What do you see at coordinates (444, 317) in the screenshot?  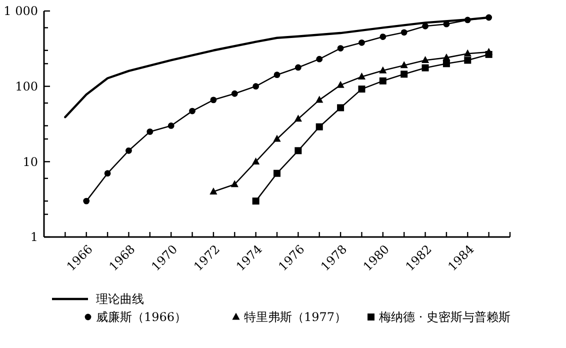 I see `legend-label: 梅纳德 · 史密斯与普赖斯` at bounding box center [444, 317].